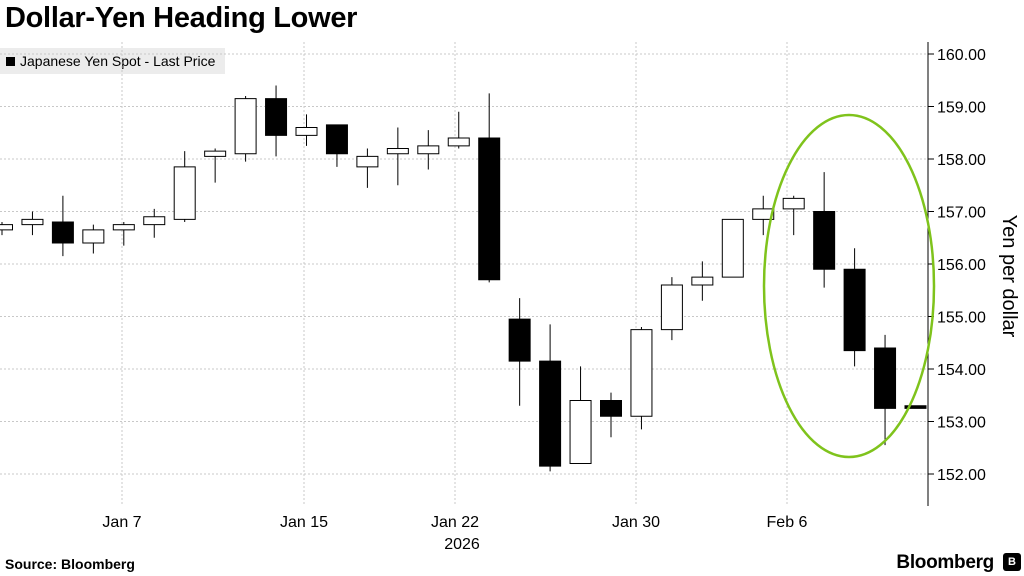  I want to click on y-tick-label: 157.00, so click(961, 213).